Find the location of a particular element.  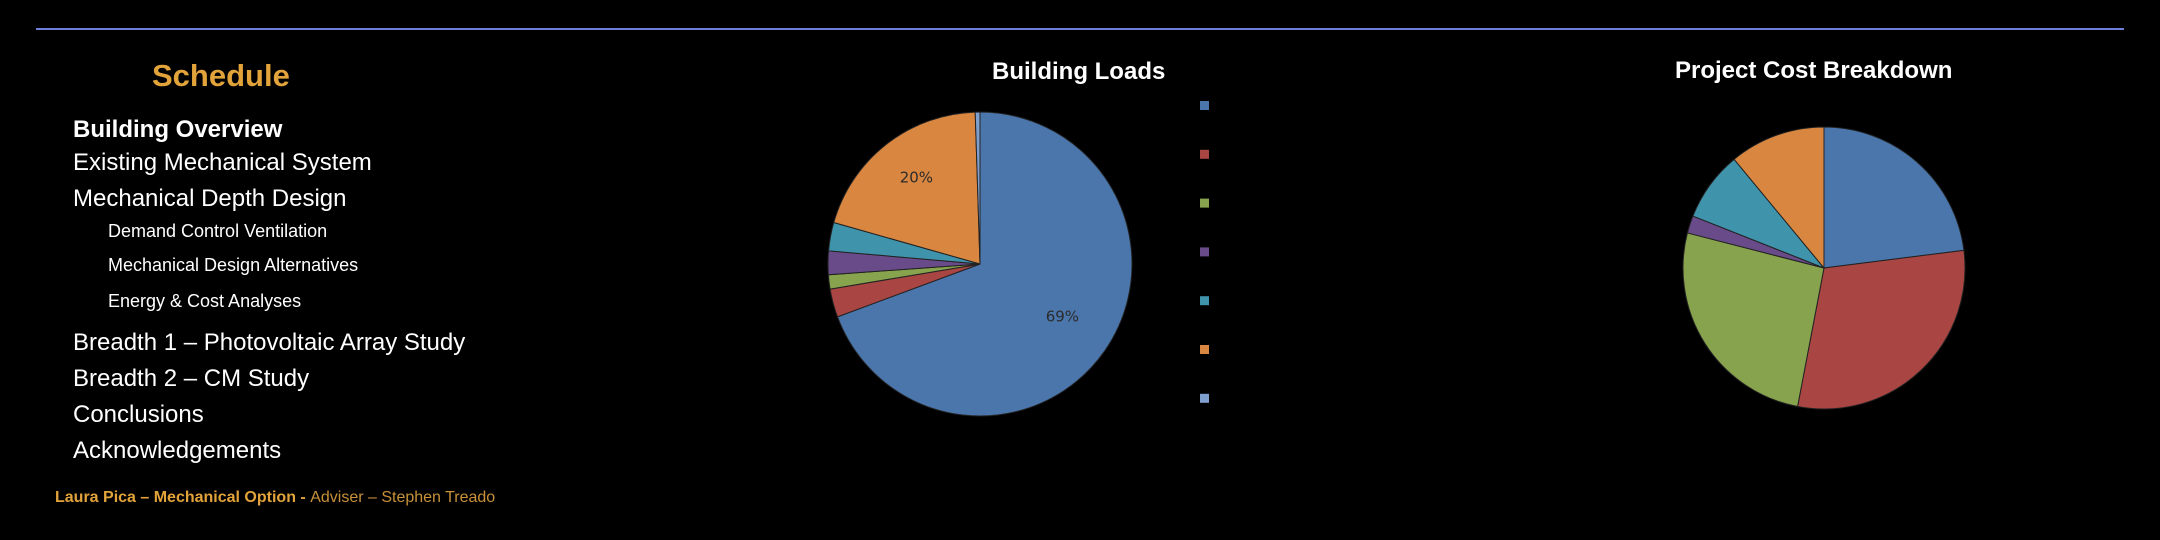

nav-subitem-mechanical-design-alternatives: Mechanical Design Alternatives is located at coordinates (233, 265).